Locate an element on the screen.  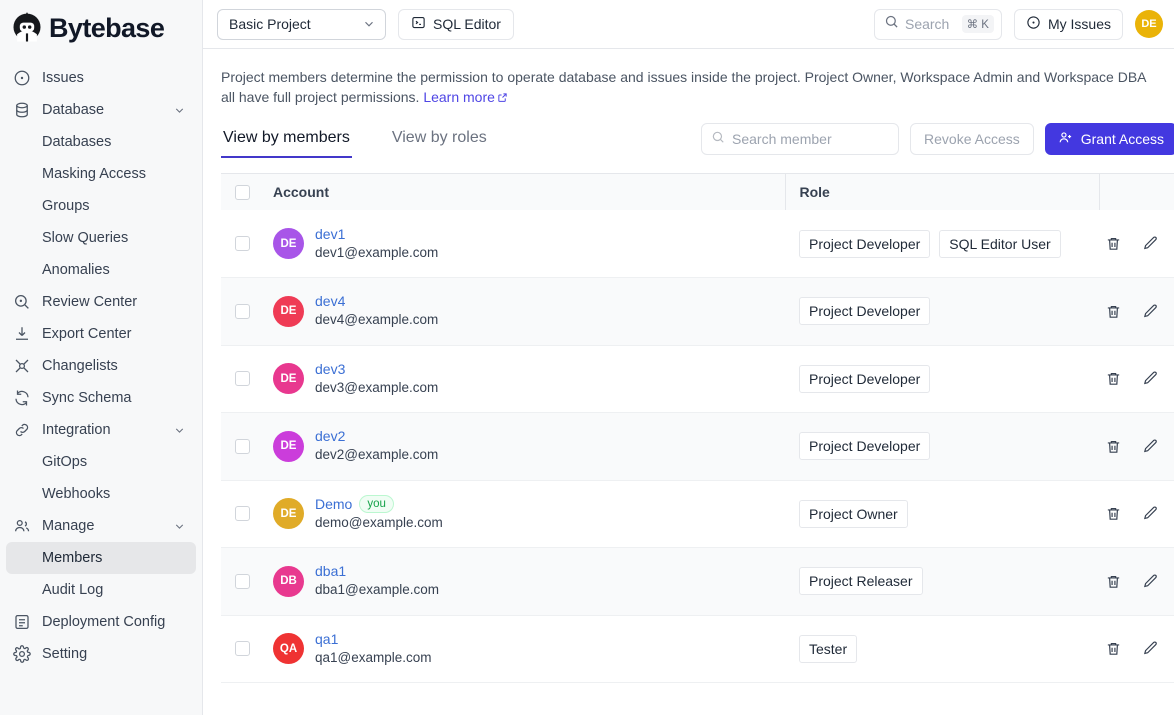
sidebar-item-manage: Manage is located at coordinates (101, 526).